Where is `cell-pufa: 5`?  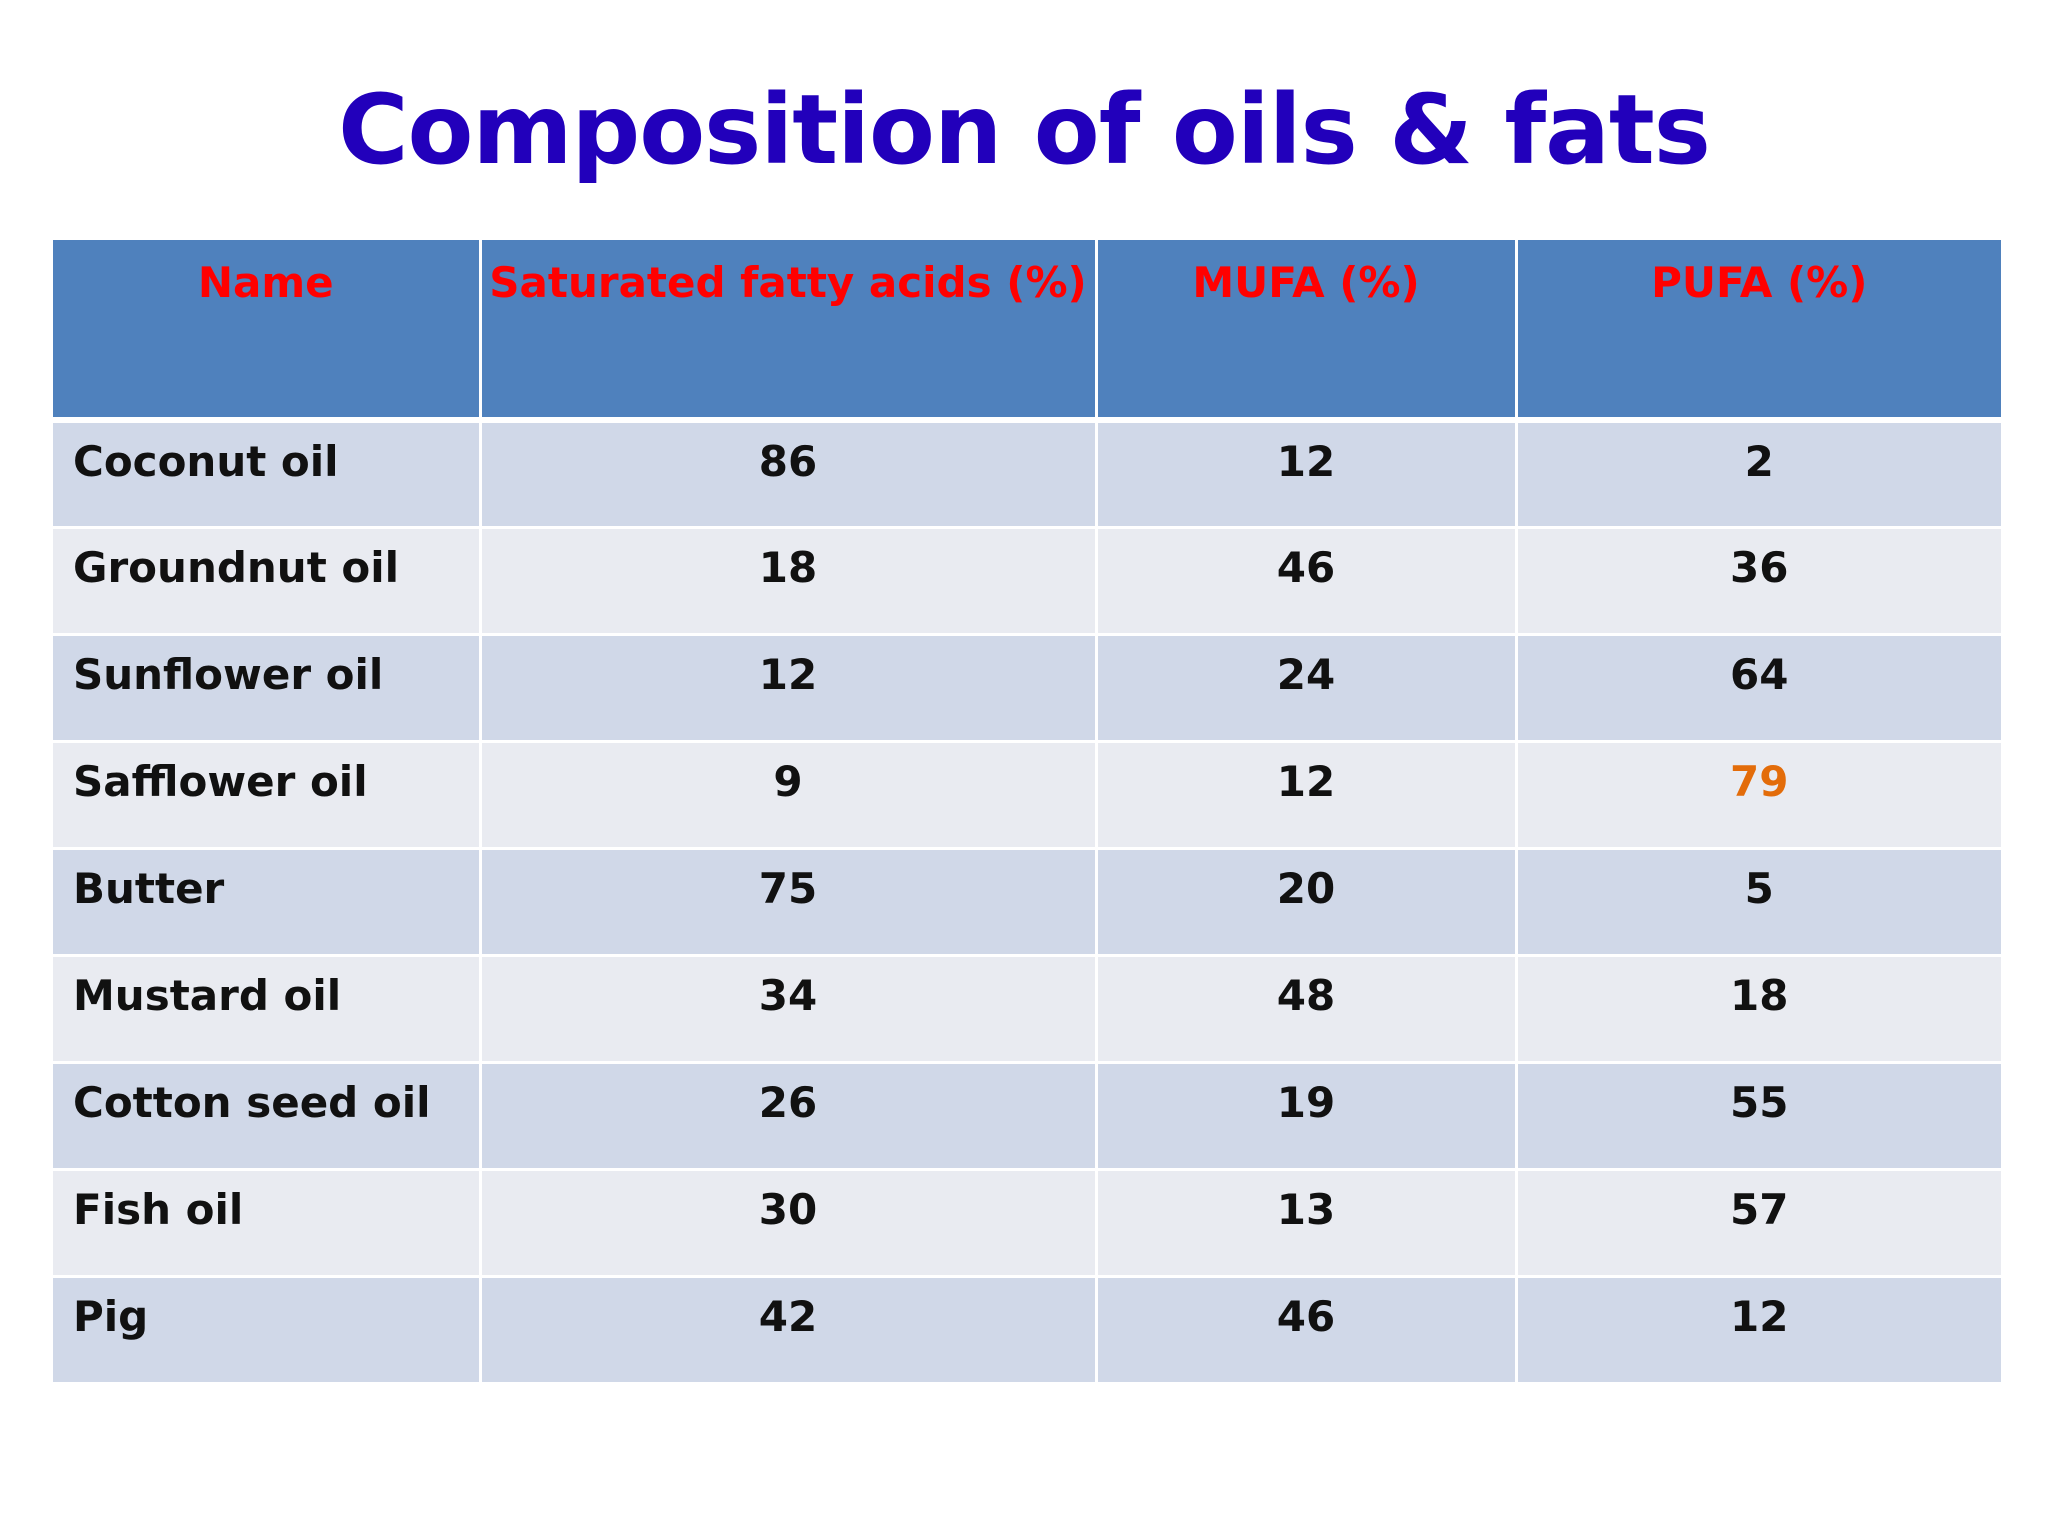 cell-pufa: 5 is located at coordinates (1758, 902).